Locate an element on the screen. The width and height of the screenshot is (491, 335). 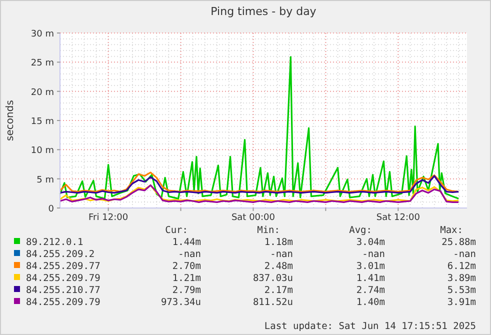
y-tick-label: 10 m is located at coordinates (42, 151).